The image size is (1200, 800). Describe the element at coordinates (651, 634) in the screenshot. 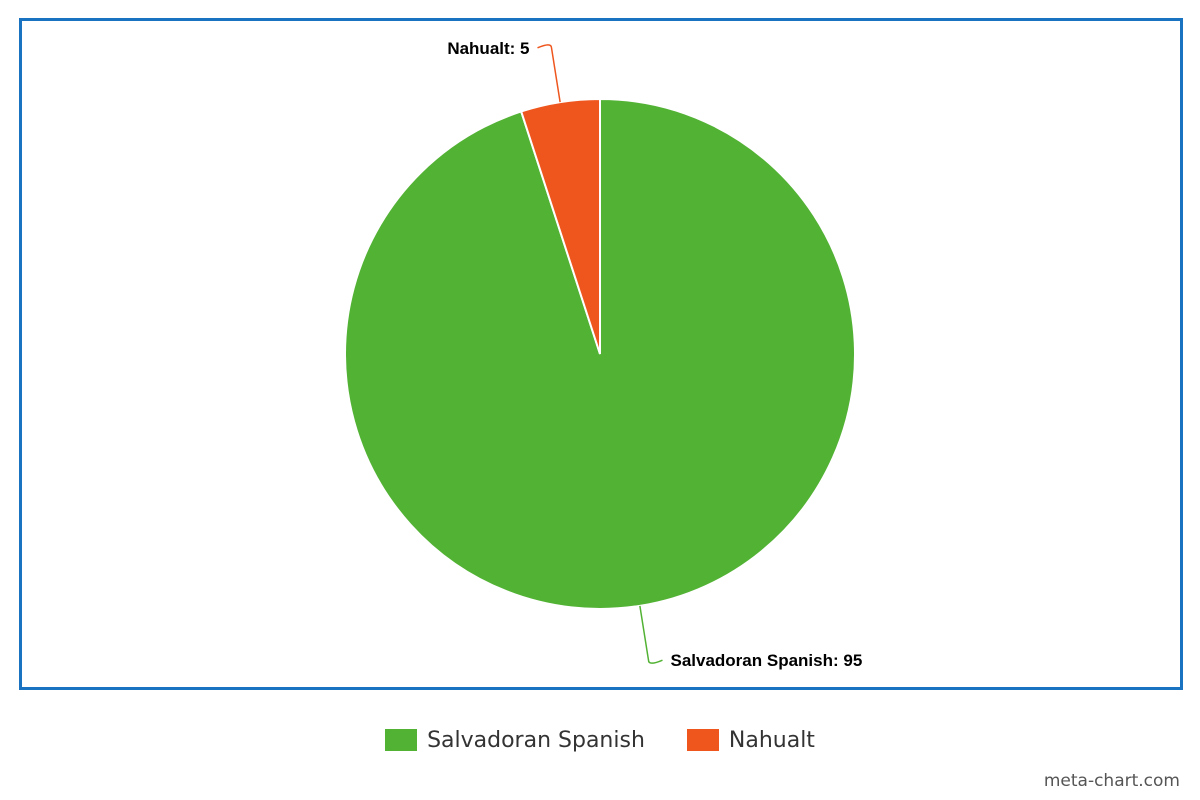

I see `label-connector-salvadoran-spanish` at that location.